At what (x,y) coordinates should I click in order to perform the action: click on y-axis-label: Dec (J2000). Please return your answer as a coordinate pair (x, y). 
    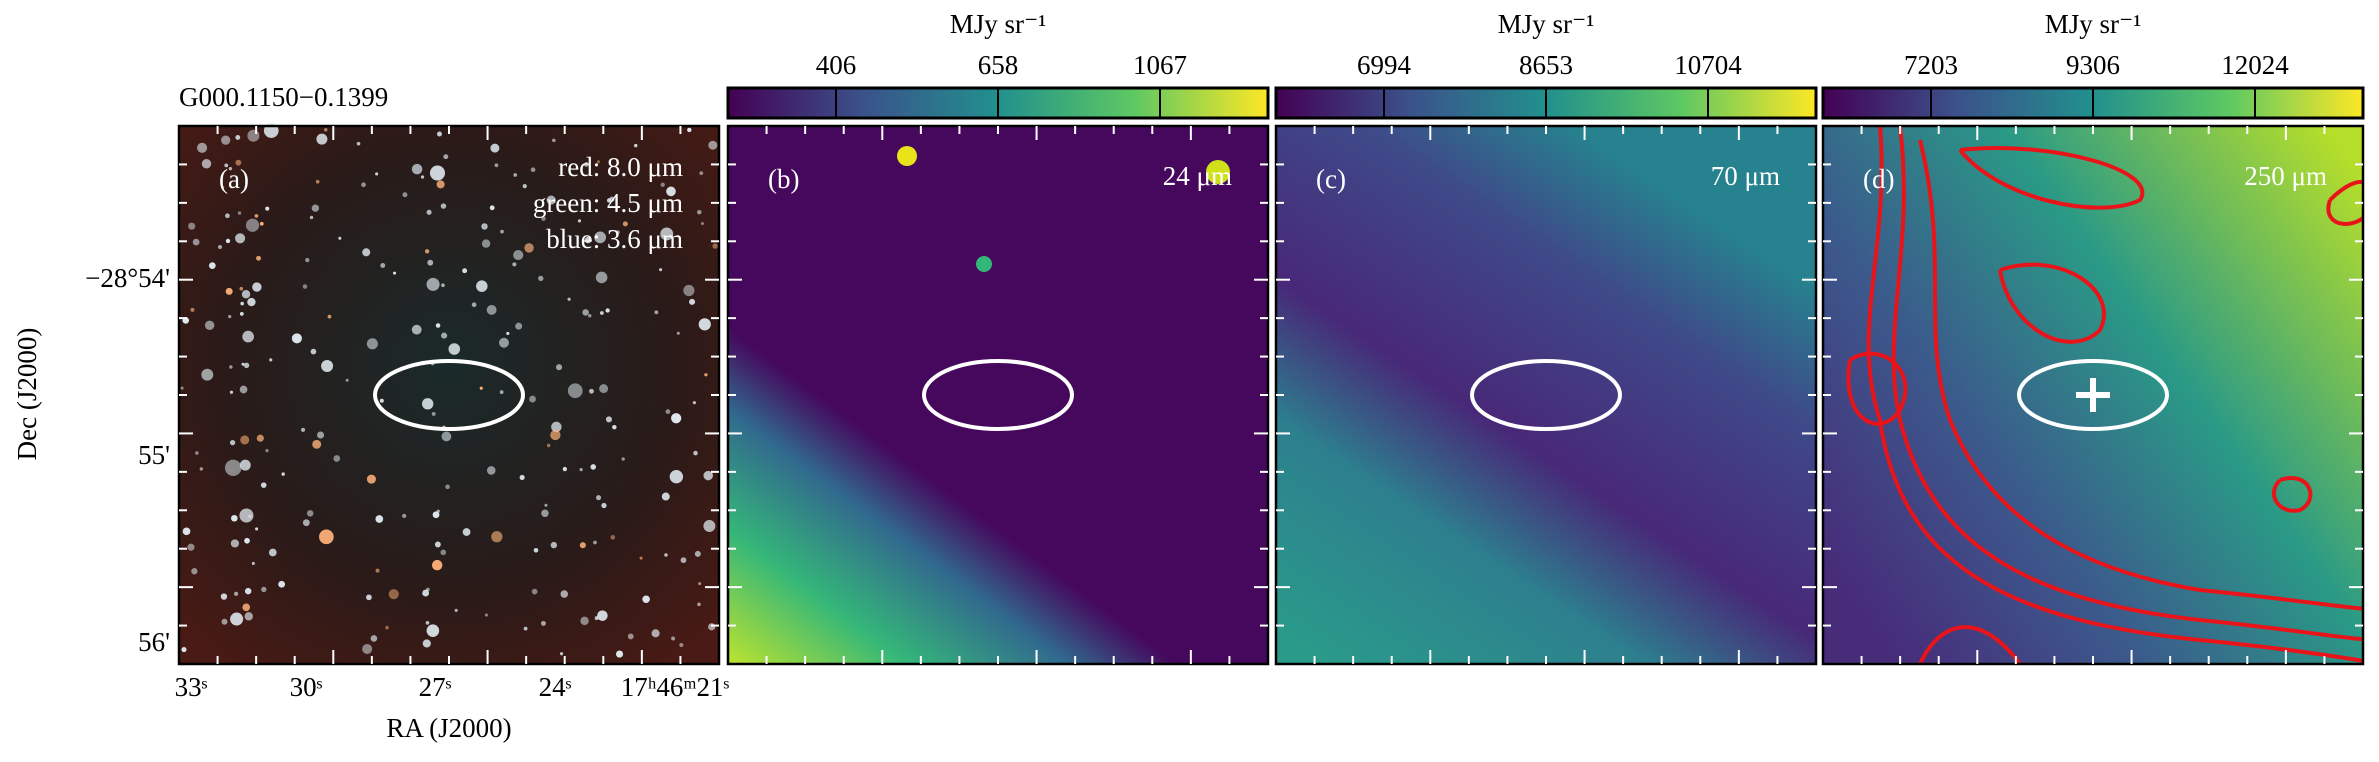
    Looking at the image, I should click on (27, 394).